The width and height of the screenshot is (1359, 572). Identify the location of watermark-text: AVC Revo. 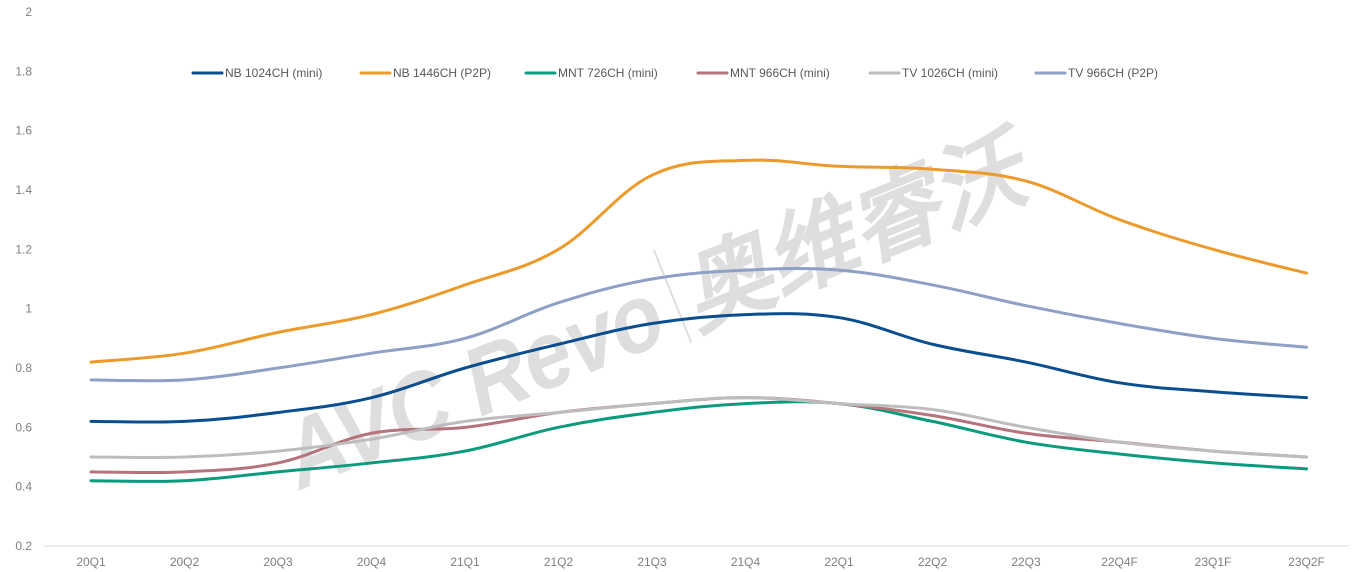
(472, 385).